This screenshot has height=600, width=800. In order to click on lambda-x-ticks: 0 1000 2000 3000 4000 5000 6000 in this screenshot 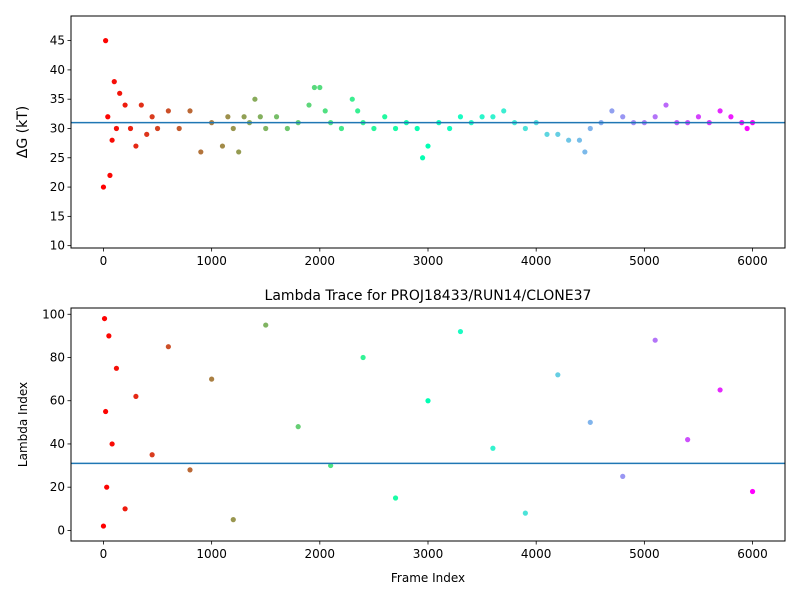, I will do `click(434, 551)`.